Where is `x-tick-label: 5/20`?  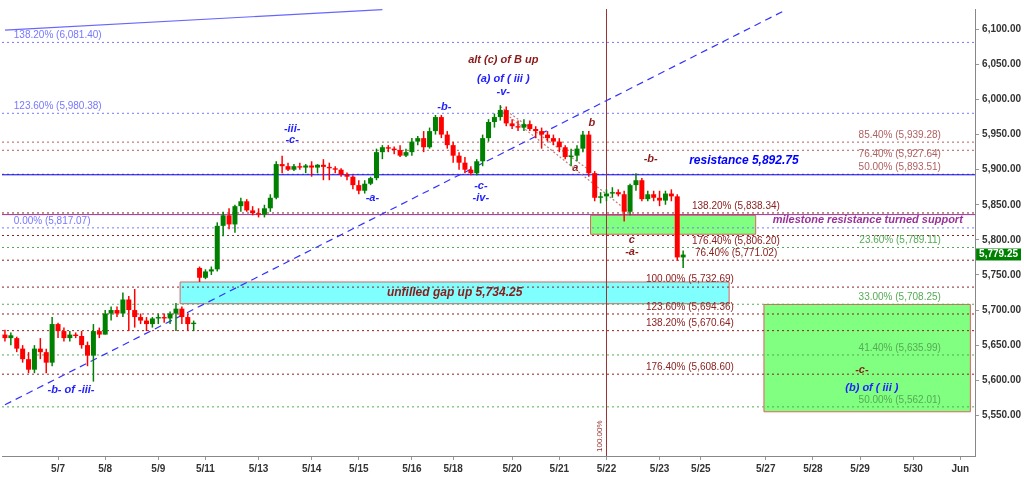
x-tick-label: 5/20 is located at coordinates (512, 468).